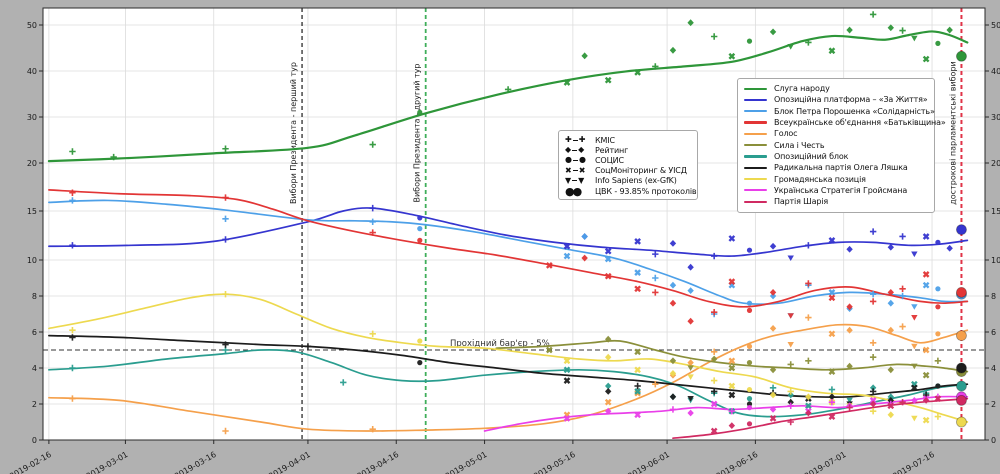 Image resolution: width=1000 pixels, height=474 pixels. I want to click on event-label: Вибори Президента - другий тур, so click(417, 133).